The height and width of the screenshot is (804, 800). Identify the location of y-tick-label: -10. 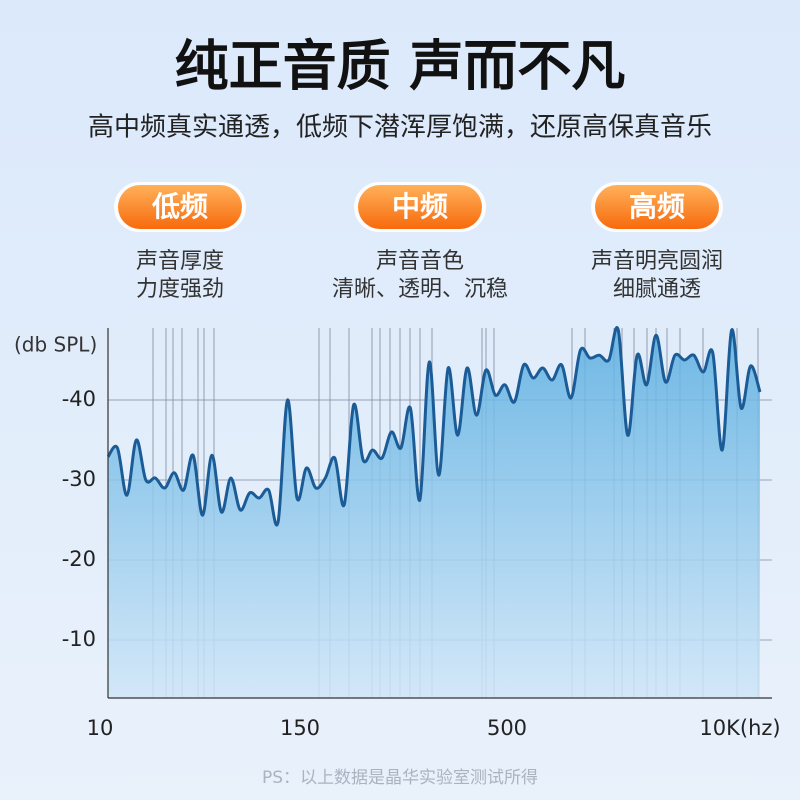
(79, 639).